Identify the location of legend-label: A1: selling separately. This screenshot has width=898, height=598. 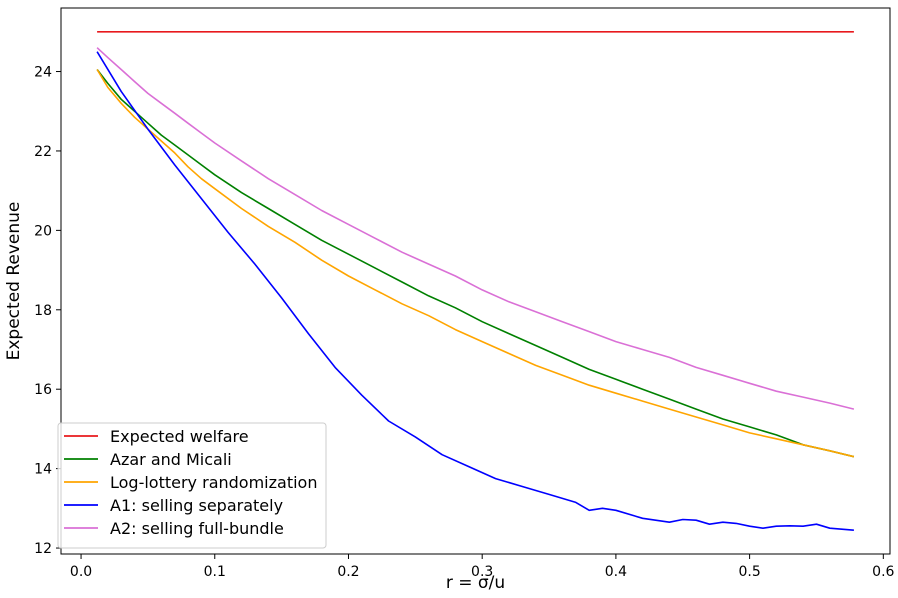
(196, 505).